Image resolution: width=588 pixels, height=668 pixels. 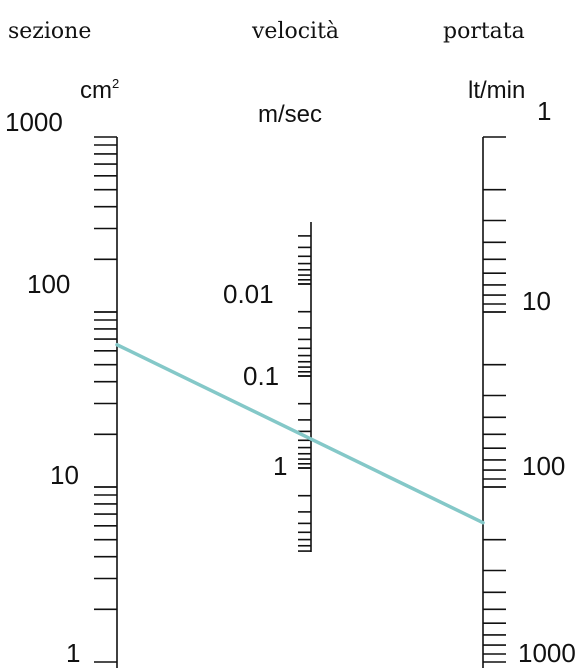 I want to click on sezione-label-1000: 1000, so click(x=34, y=122).